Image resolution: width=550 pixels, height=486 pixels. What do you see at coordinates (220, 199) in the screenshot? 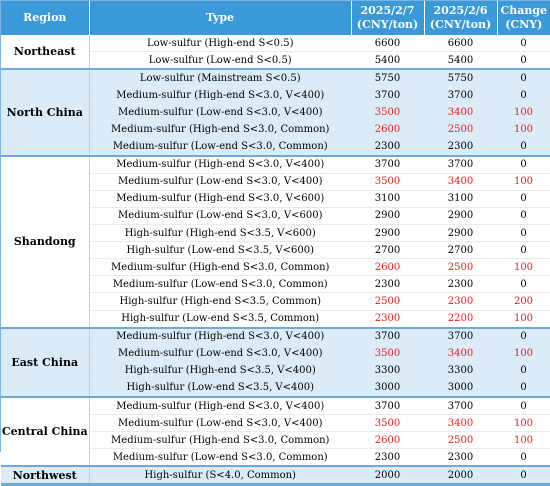
I see `type-cell: Medium-sulfur (High-end S<3.0, V<600)` at bounding box center [220, 199].